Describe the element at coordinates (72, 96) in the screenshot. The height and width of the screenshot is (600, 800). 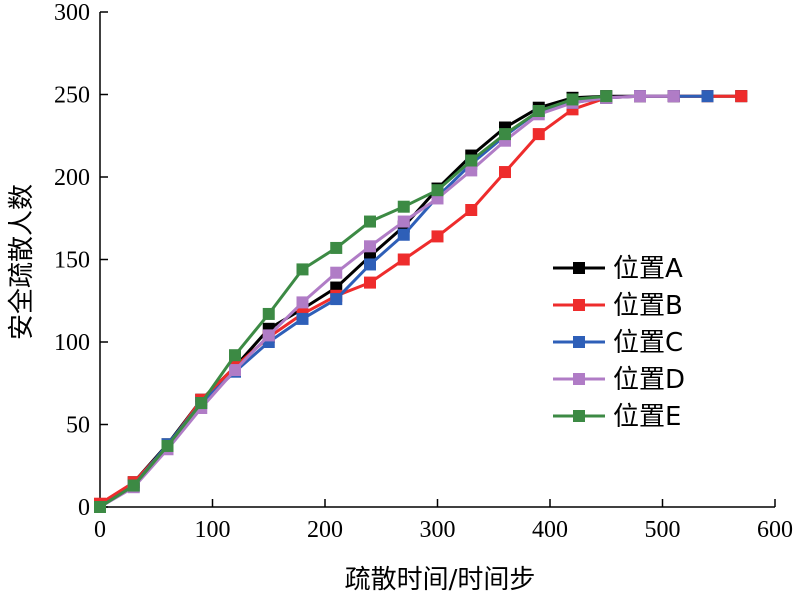
I see `y-tick-label: 250` at that location.